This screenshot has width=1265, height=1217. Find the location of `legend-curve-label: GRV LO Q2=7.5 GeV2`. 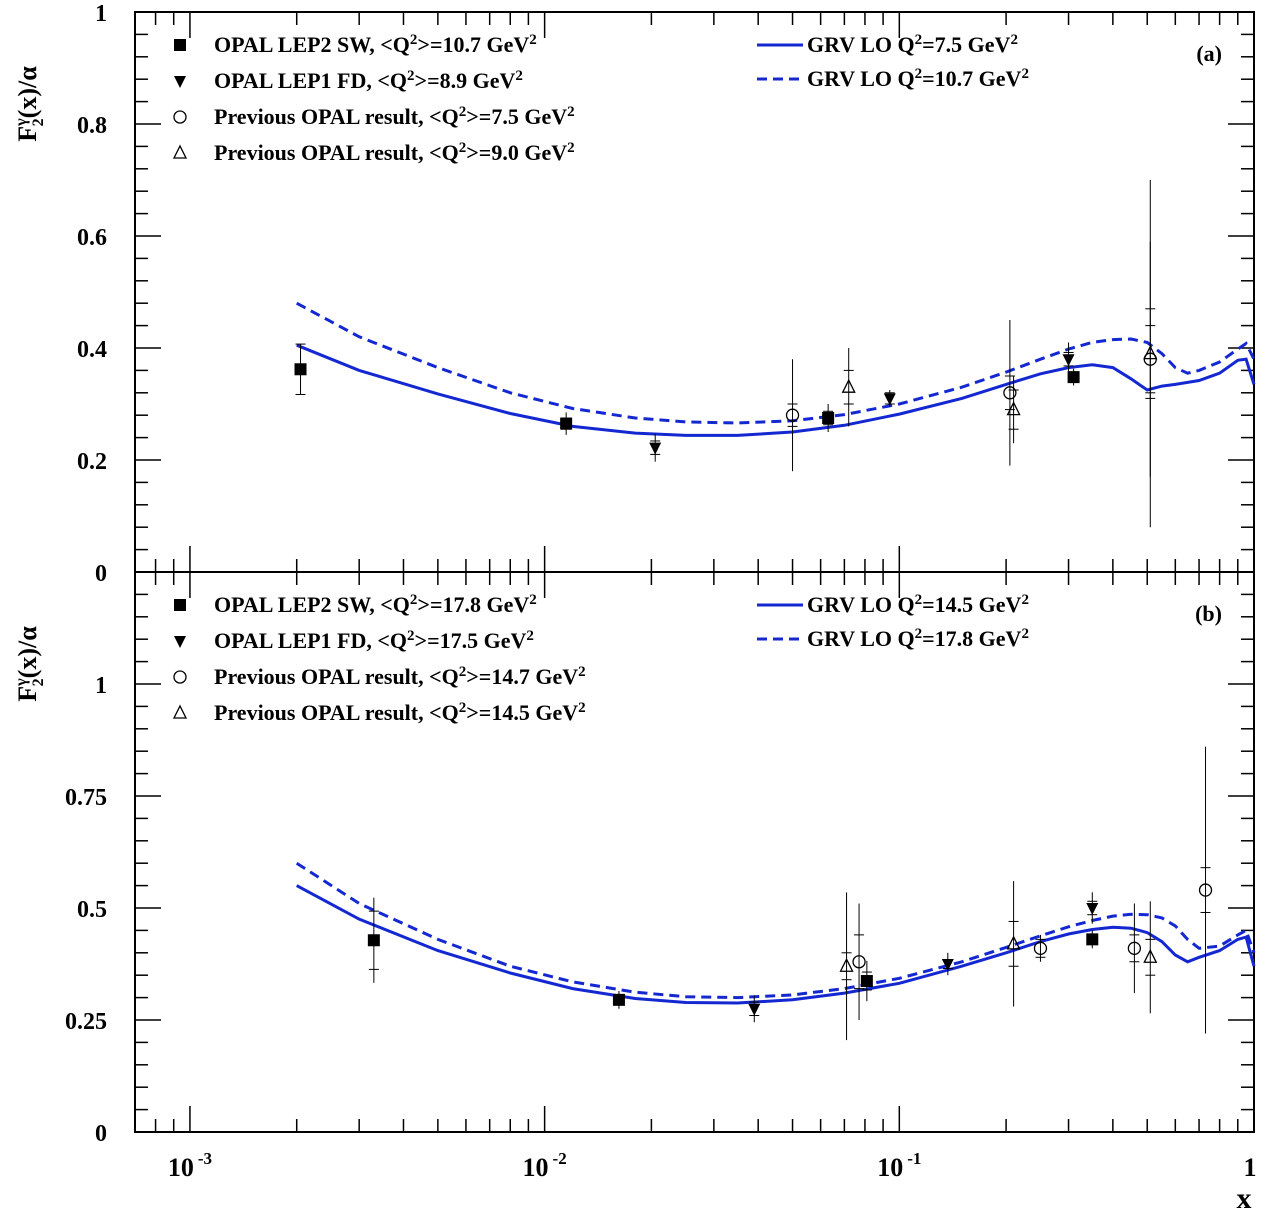

legend-curve-label: GRV LO Q2=7.5 GeV2 is located at coordinates (912, 44).